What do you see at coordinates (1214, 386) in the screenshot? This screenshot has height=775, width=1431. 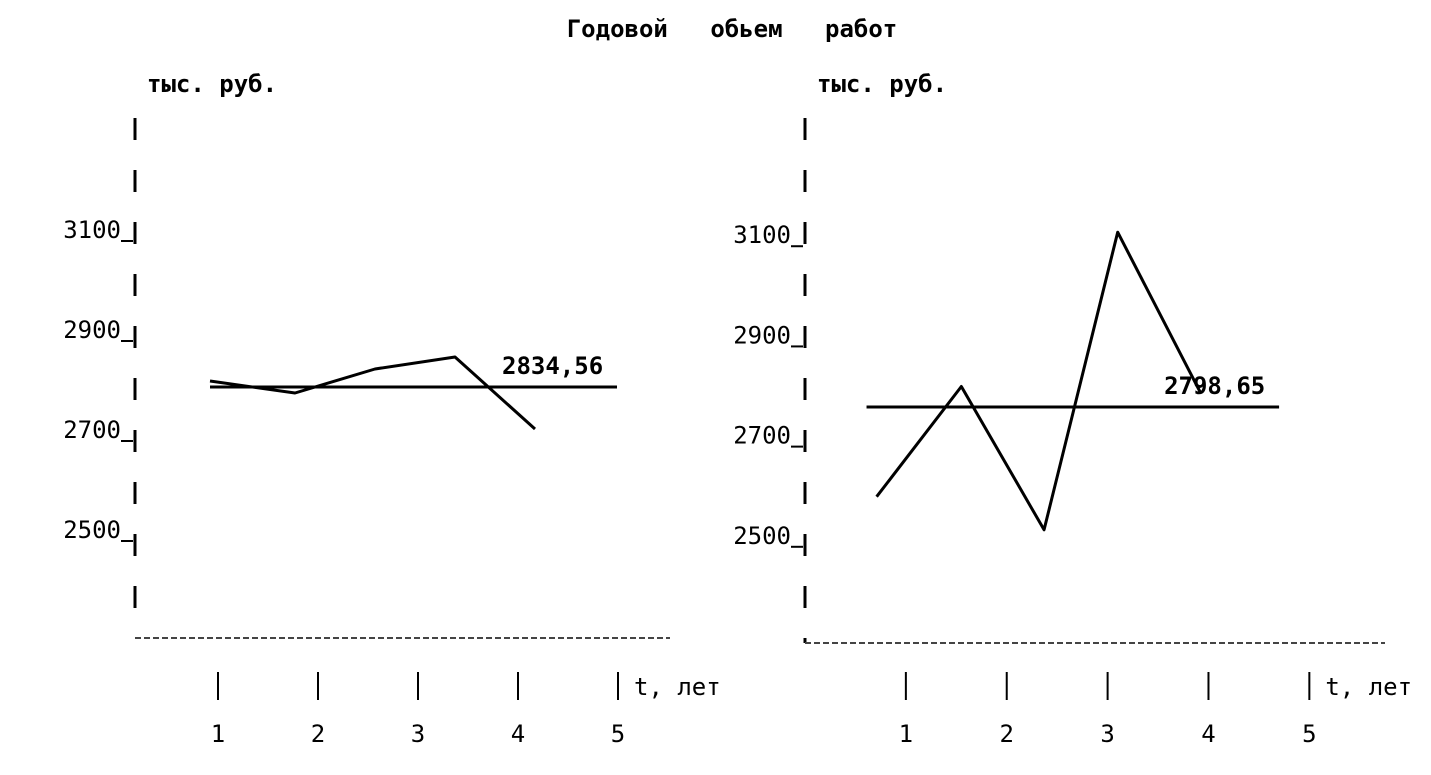 I see `mean-label: 2798,65` at bounding box center [1214, 386].